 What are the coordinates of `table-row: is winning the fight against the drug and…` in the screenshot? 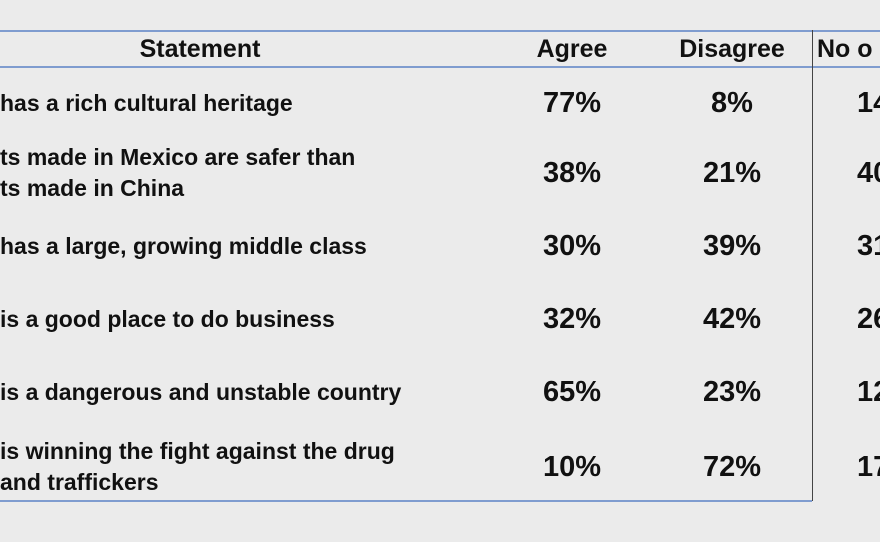 It's located at (440, 467).